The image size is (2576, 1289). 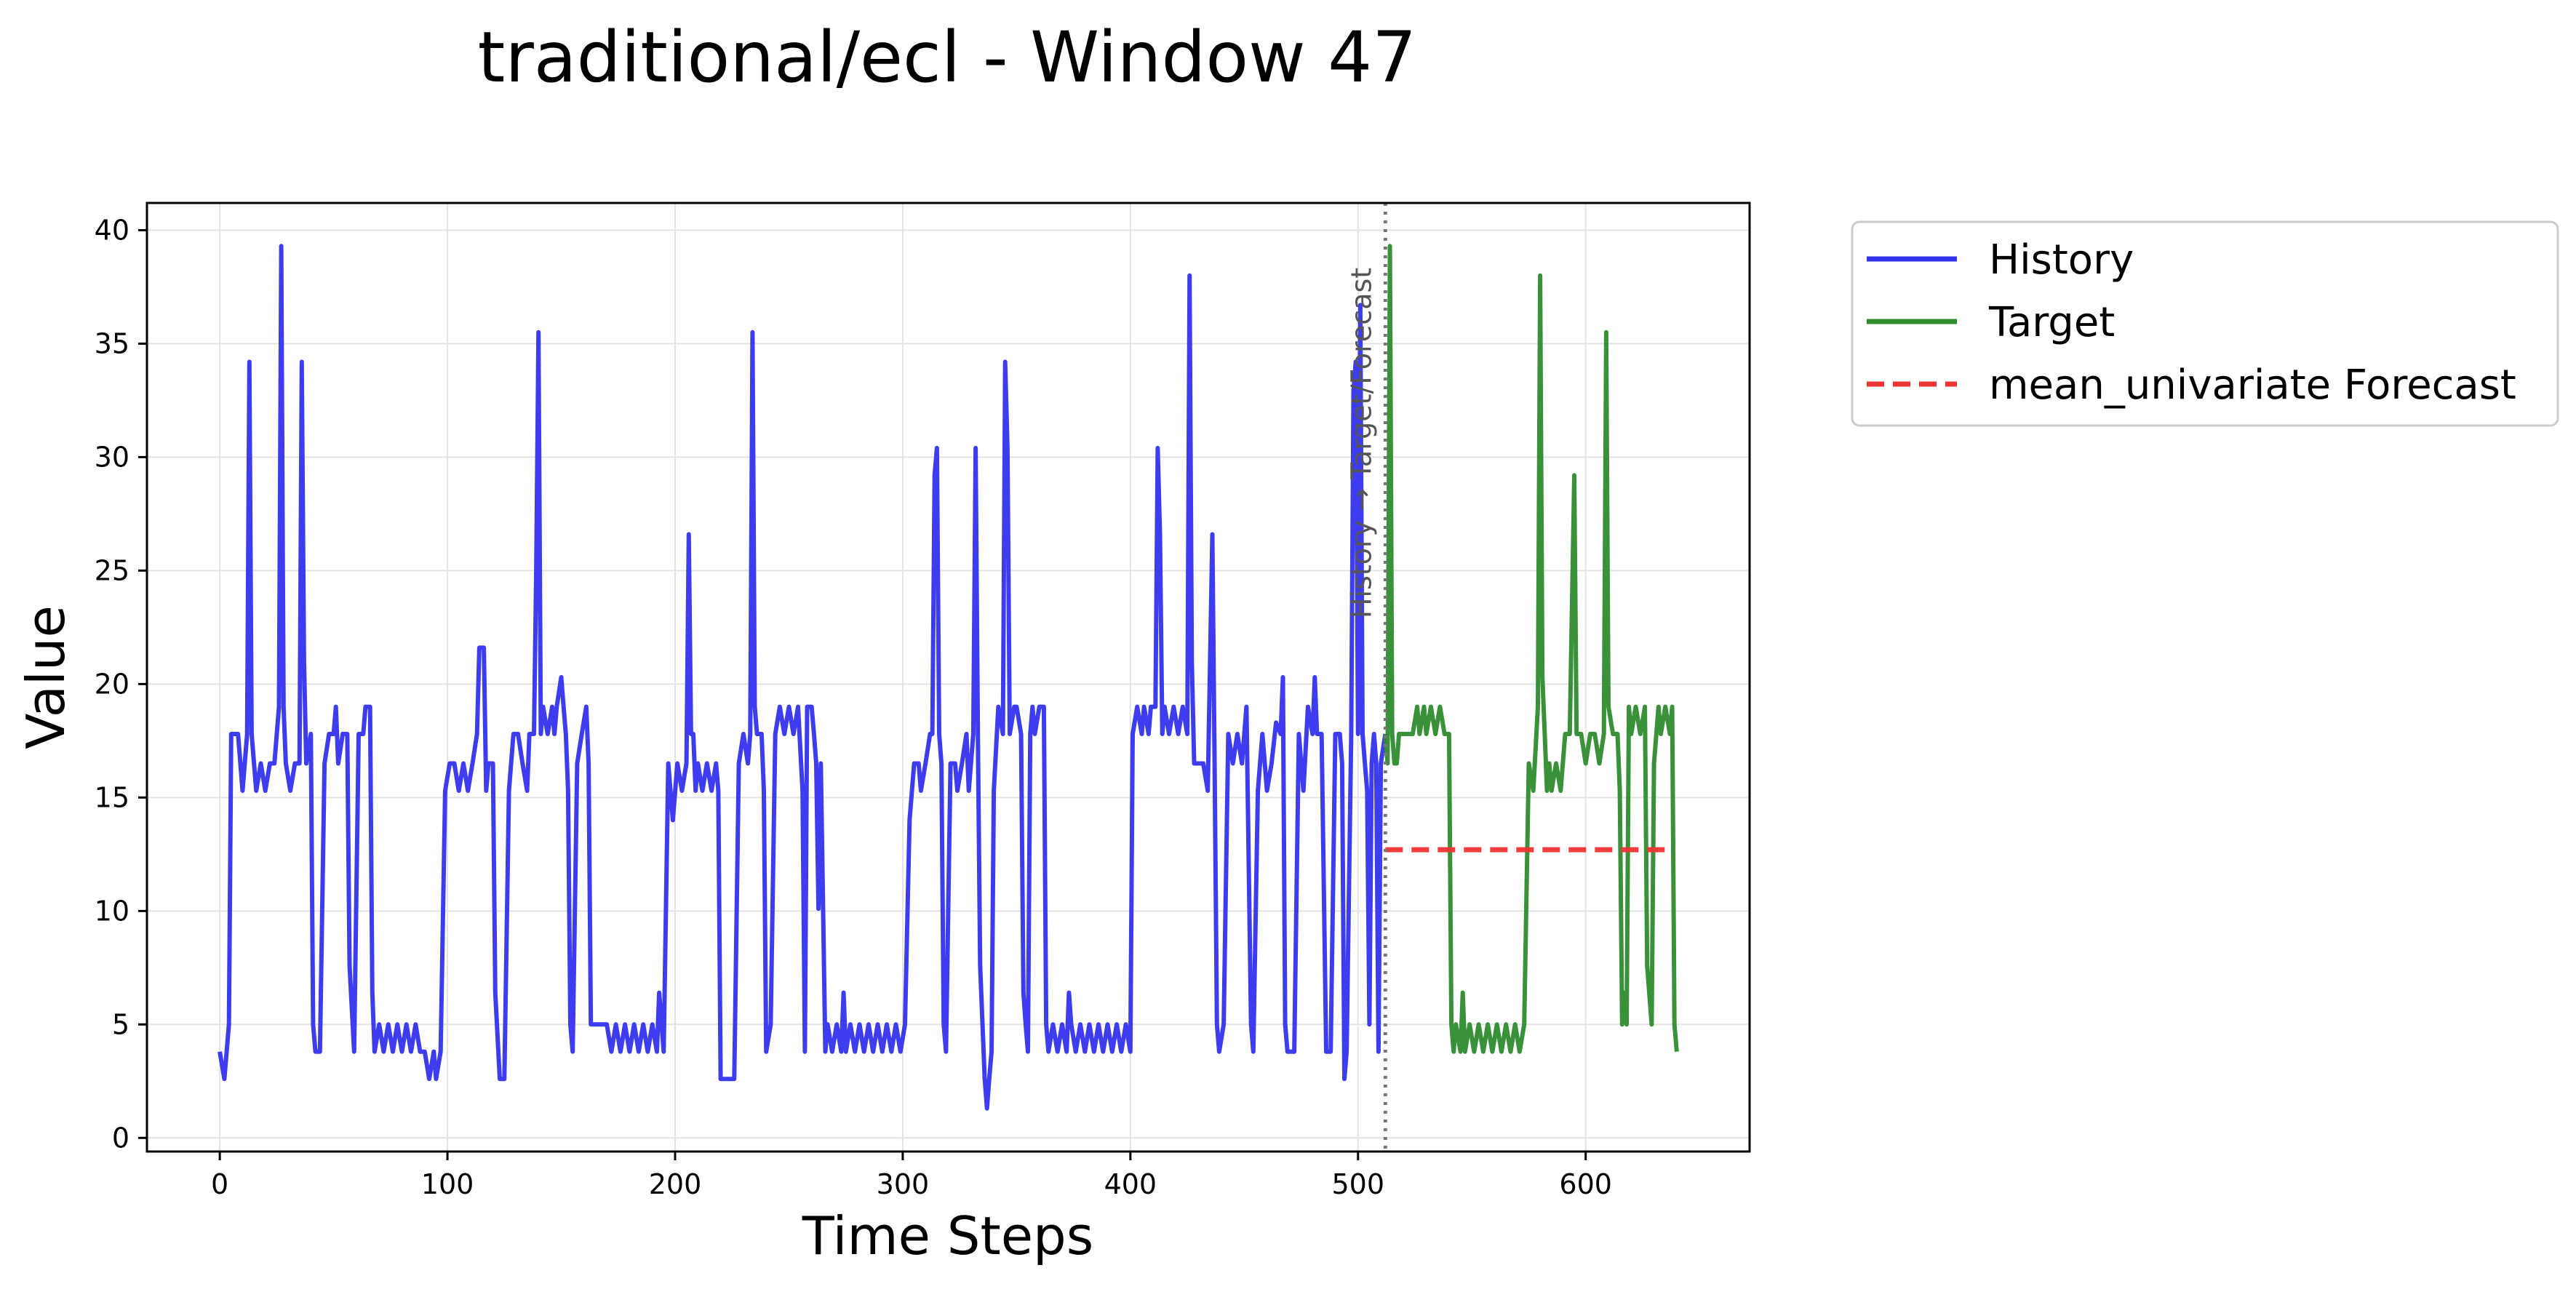 I want to click on split-annotation: History → Target/Forecast, so click(x=1361, y=443).